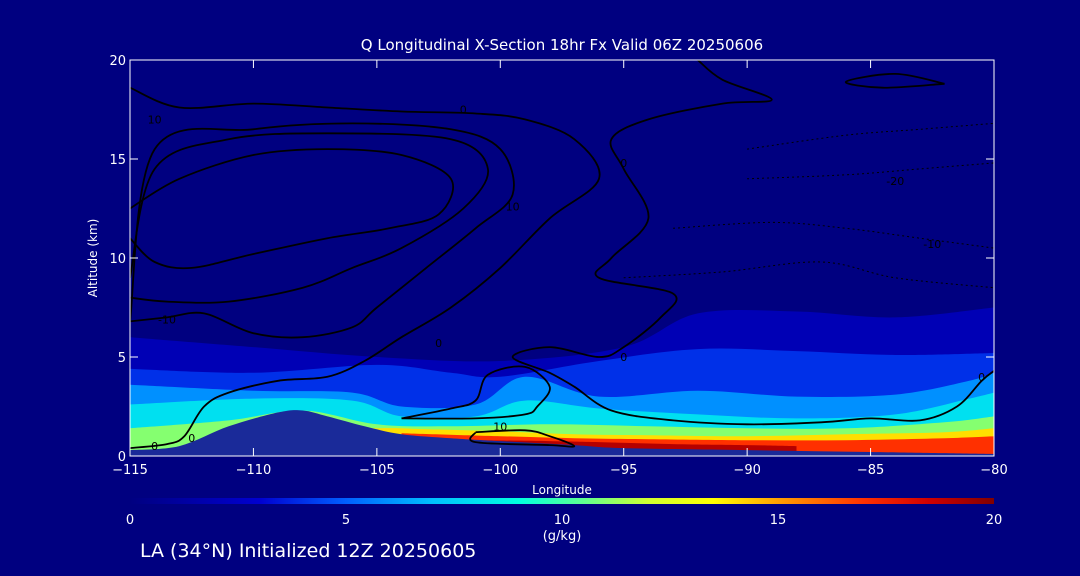  Describe the element at coordinates (346, 520) in the screenshot. I see `colorbar-tick-label: 5` at that location.